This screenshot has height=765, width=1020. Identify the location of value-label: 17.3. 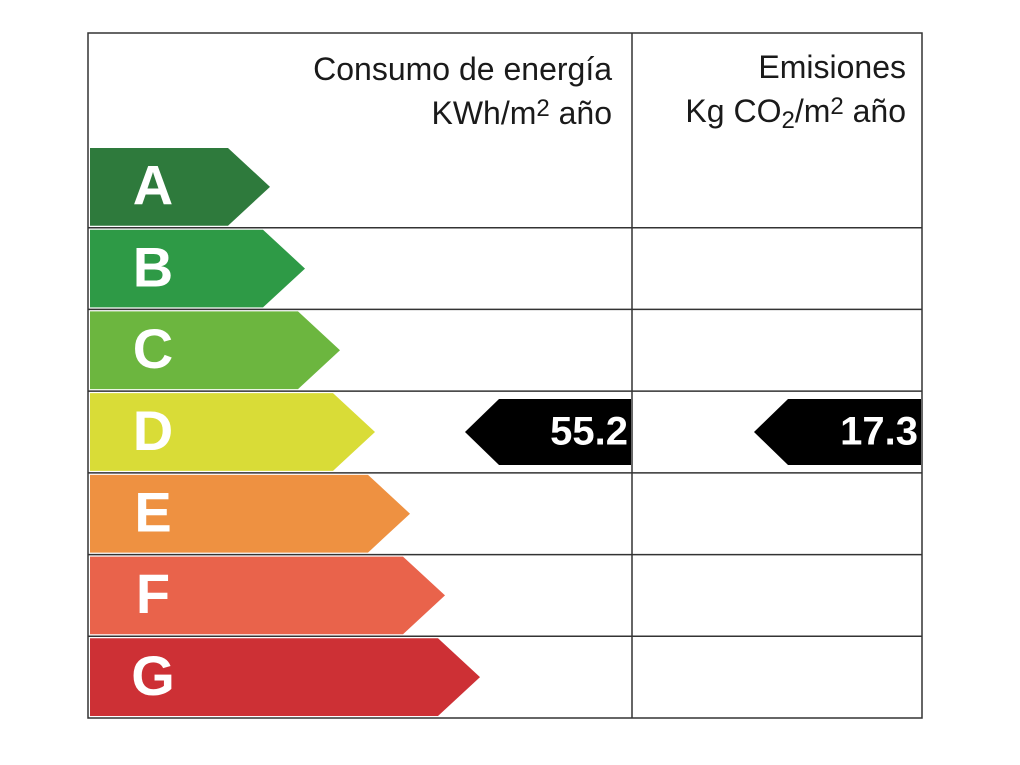
(879, 432).